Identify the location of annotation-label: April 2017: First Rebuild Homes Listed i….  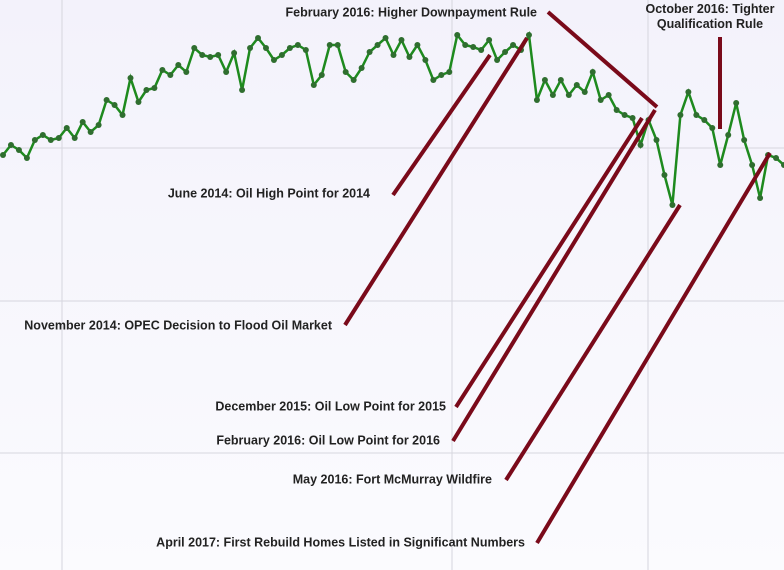
(340, 542).